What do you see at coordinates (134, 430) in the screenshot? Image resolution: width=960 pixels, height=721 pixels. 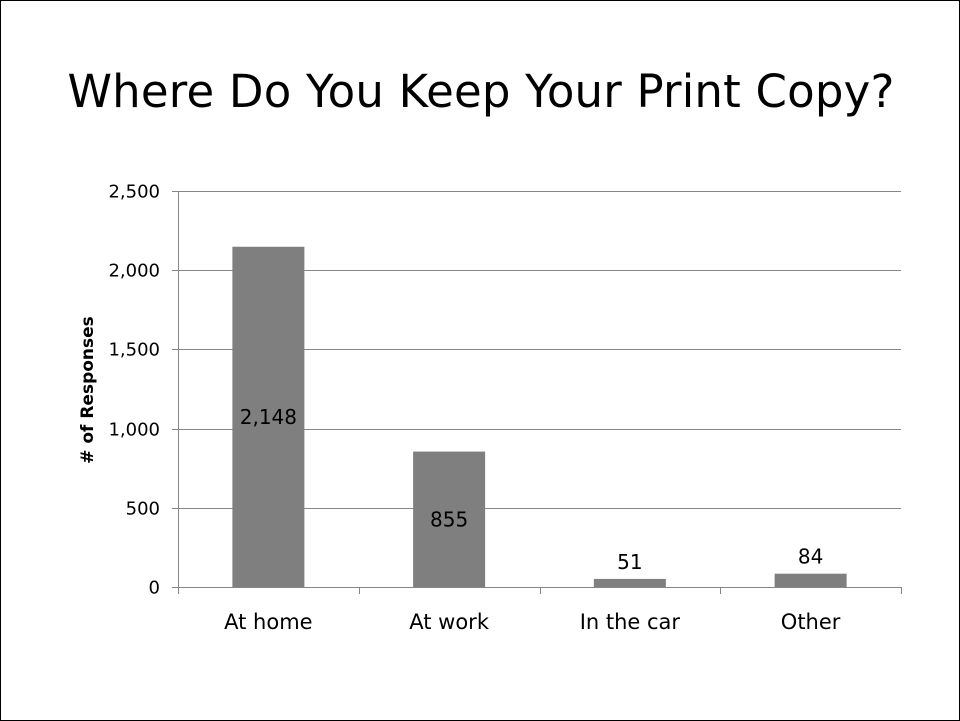 I see `y-tick-label: 1,000` at bounding box center [134, 430].